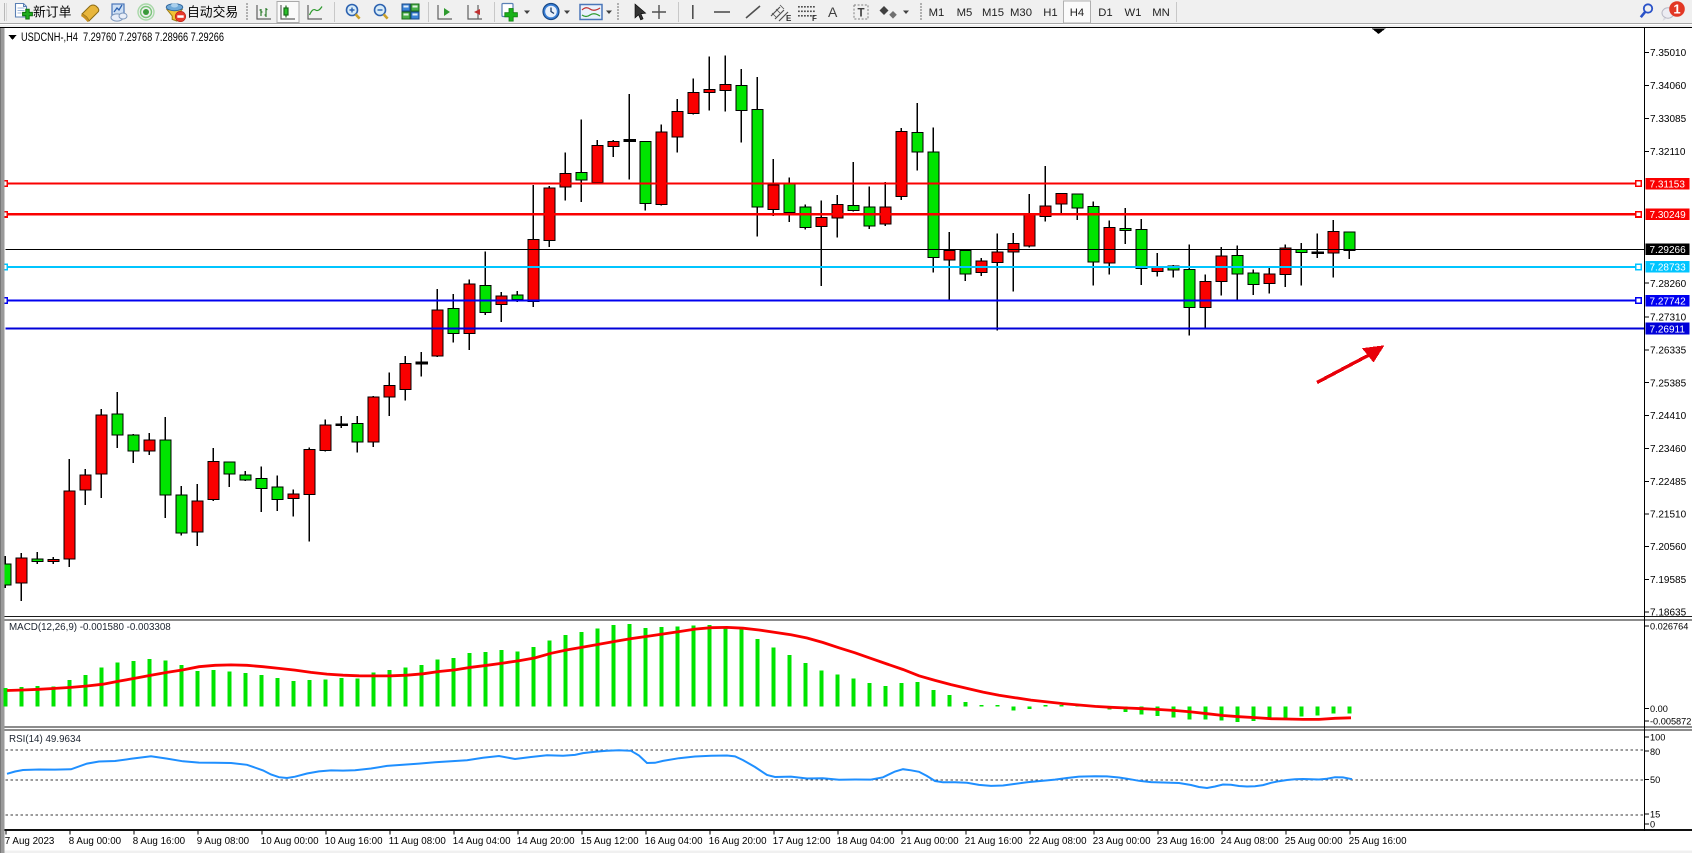  What do you see at coordinates (1668, 416) in the screenshot?
I see `svg-text: 7.24410` at bounding box center [1668, 416].